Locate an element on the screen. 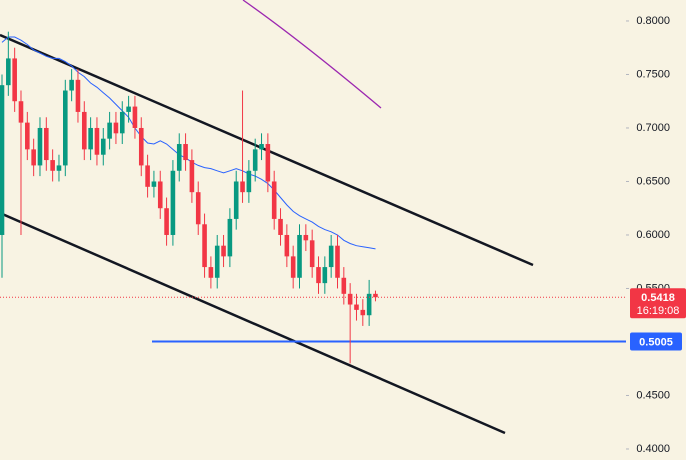 This screenshot has width=686, height=460. countdown-label: 16:19:08 is located at coordinates (658, 311).